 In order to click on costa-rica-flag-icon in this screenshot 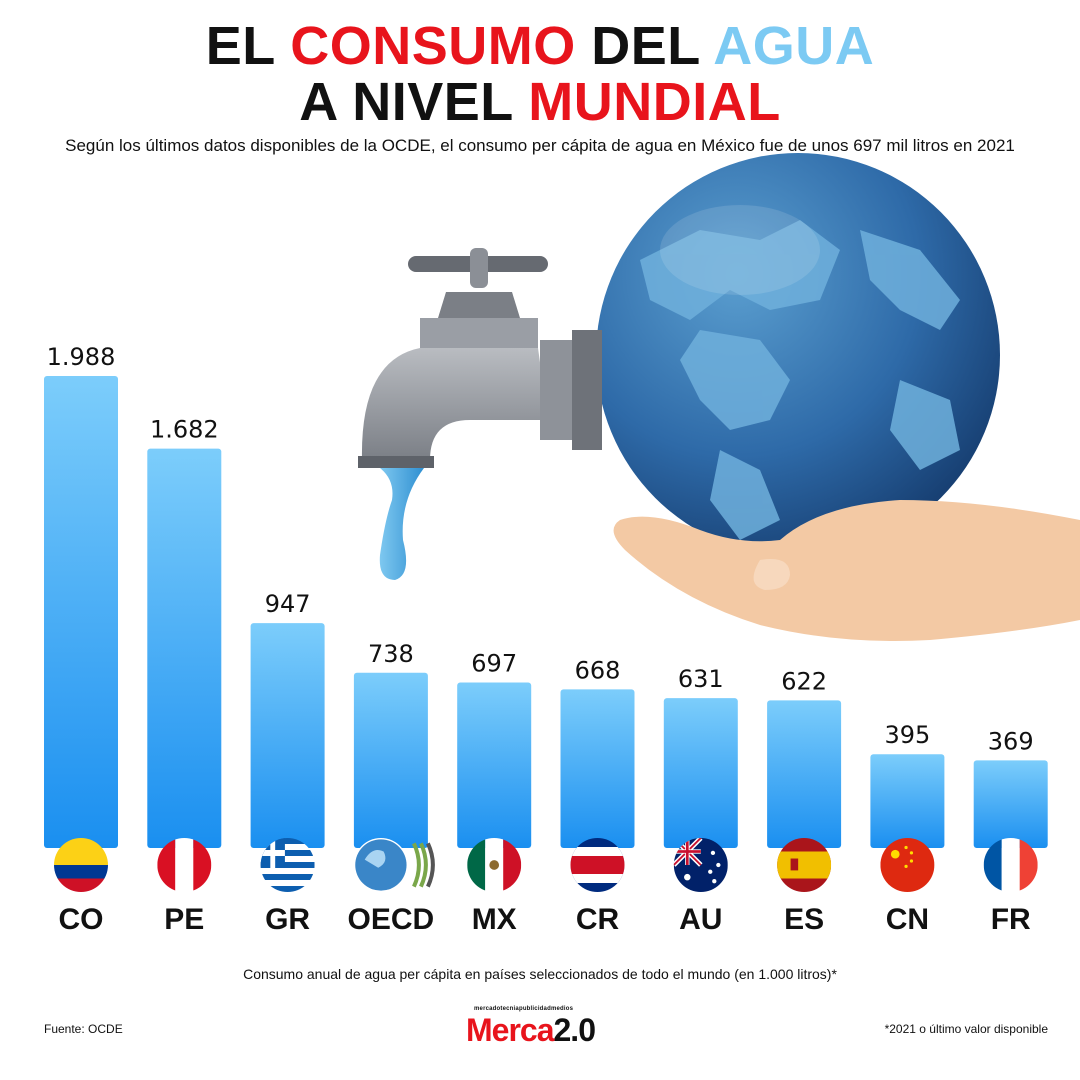, I will do `click(597, 865)`.